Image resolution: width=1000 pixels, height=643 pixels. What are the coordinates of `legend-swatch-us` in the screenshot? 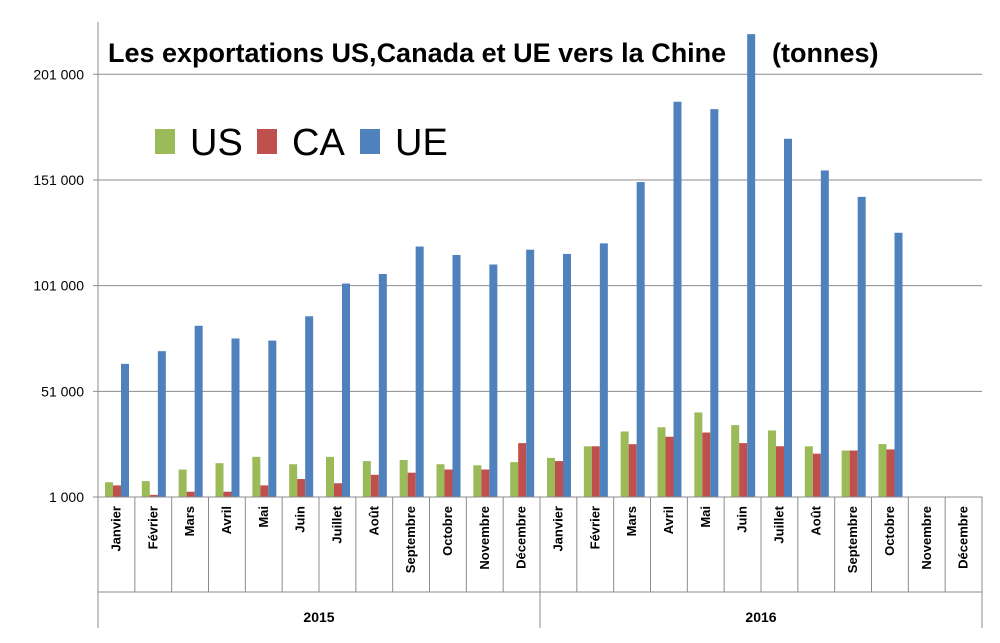 It's located at (165, 141).